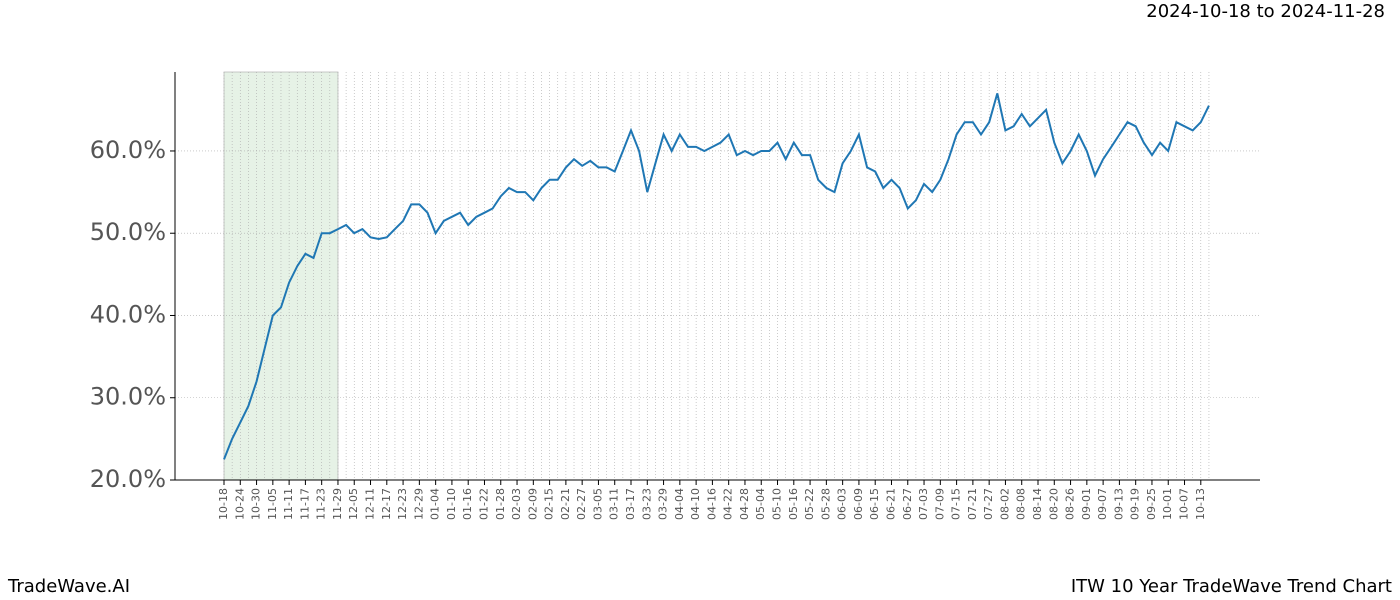  Describe the element at coordinates (532, 504) in the screenshot. I see `x-tick-label: 02-09` at that location.